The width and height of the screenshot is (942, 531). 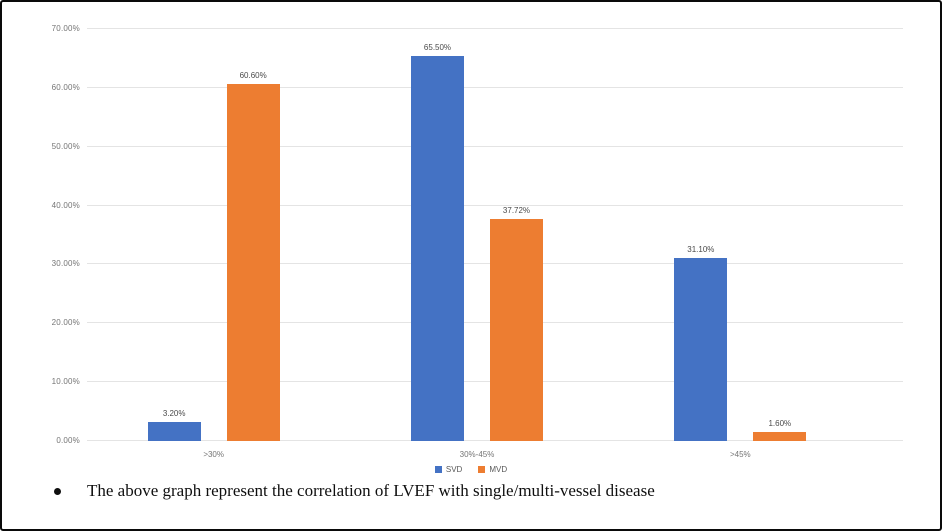 I want to click on legend-label: MVD, so click(x=498, y=469).